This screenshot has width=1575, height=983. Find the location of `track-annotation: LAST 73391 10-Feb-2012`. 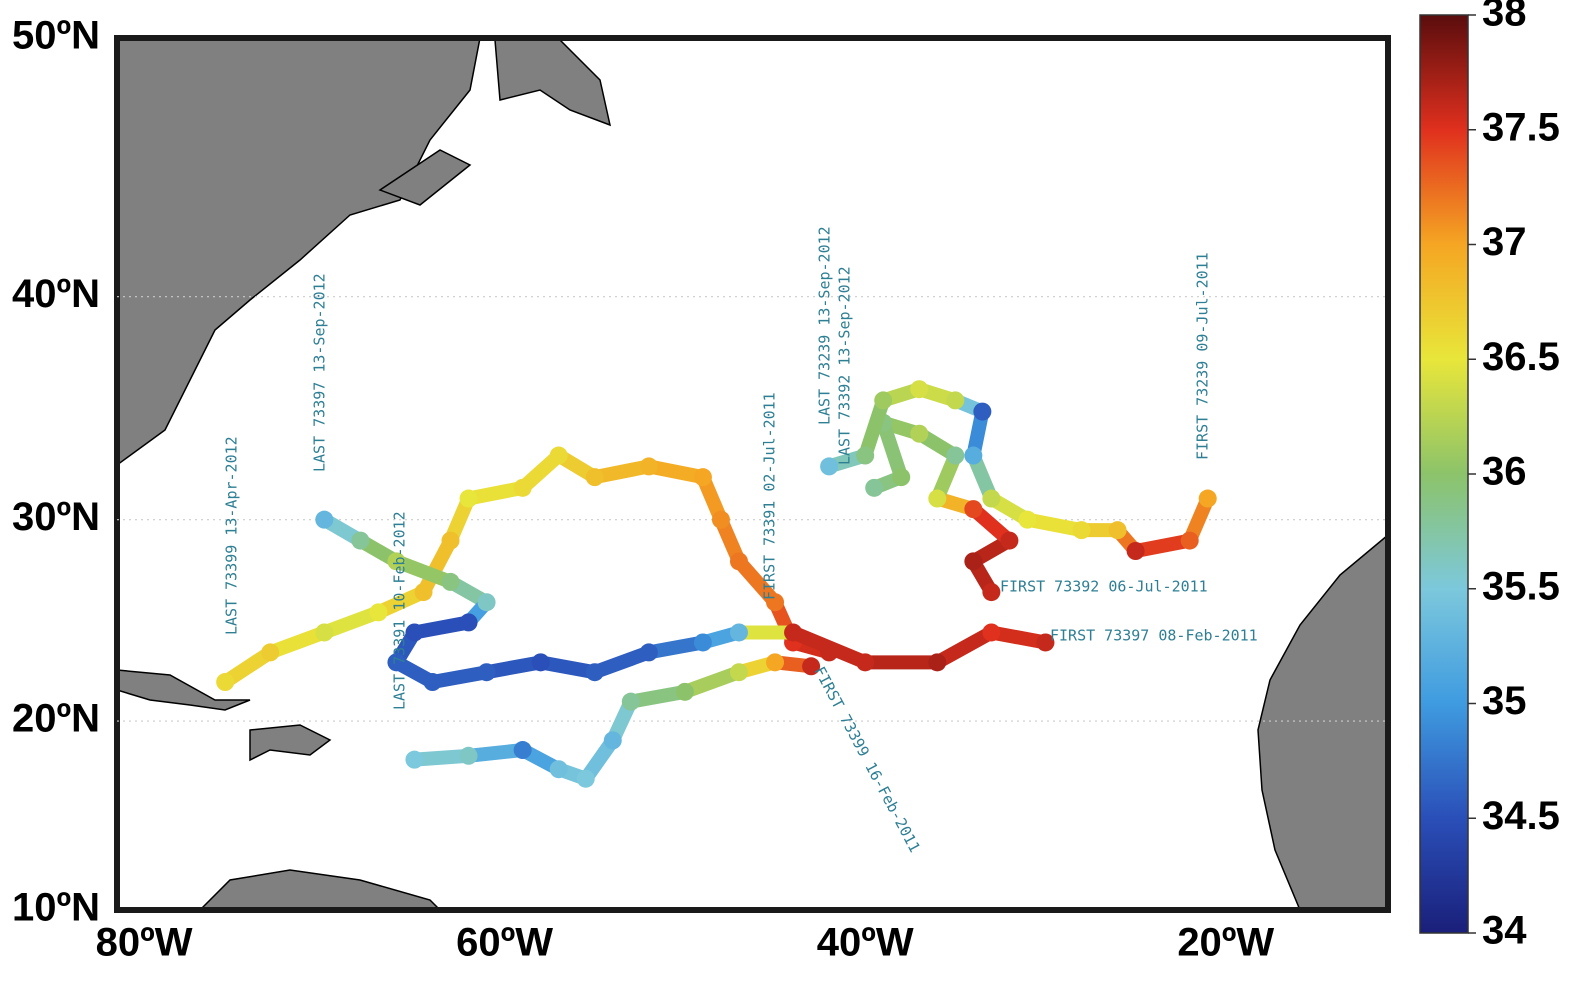

track-annotation: LAST 73391 10-Feb-2012 is located at coordinates (400, 610).